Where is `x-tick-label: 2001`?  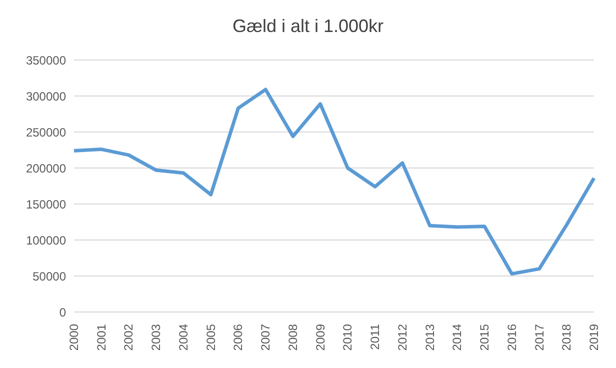
x-tick-label: 2001 is located at coordinates (101, 337).